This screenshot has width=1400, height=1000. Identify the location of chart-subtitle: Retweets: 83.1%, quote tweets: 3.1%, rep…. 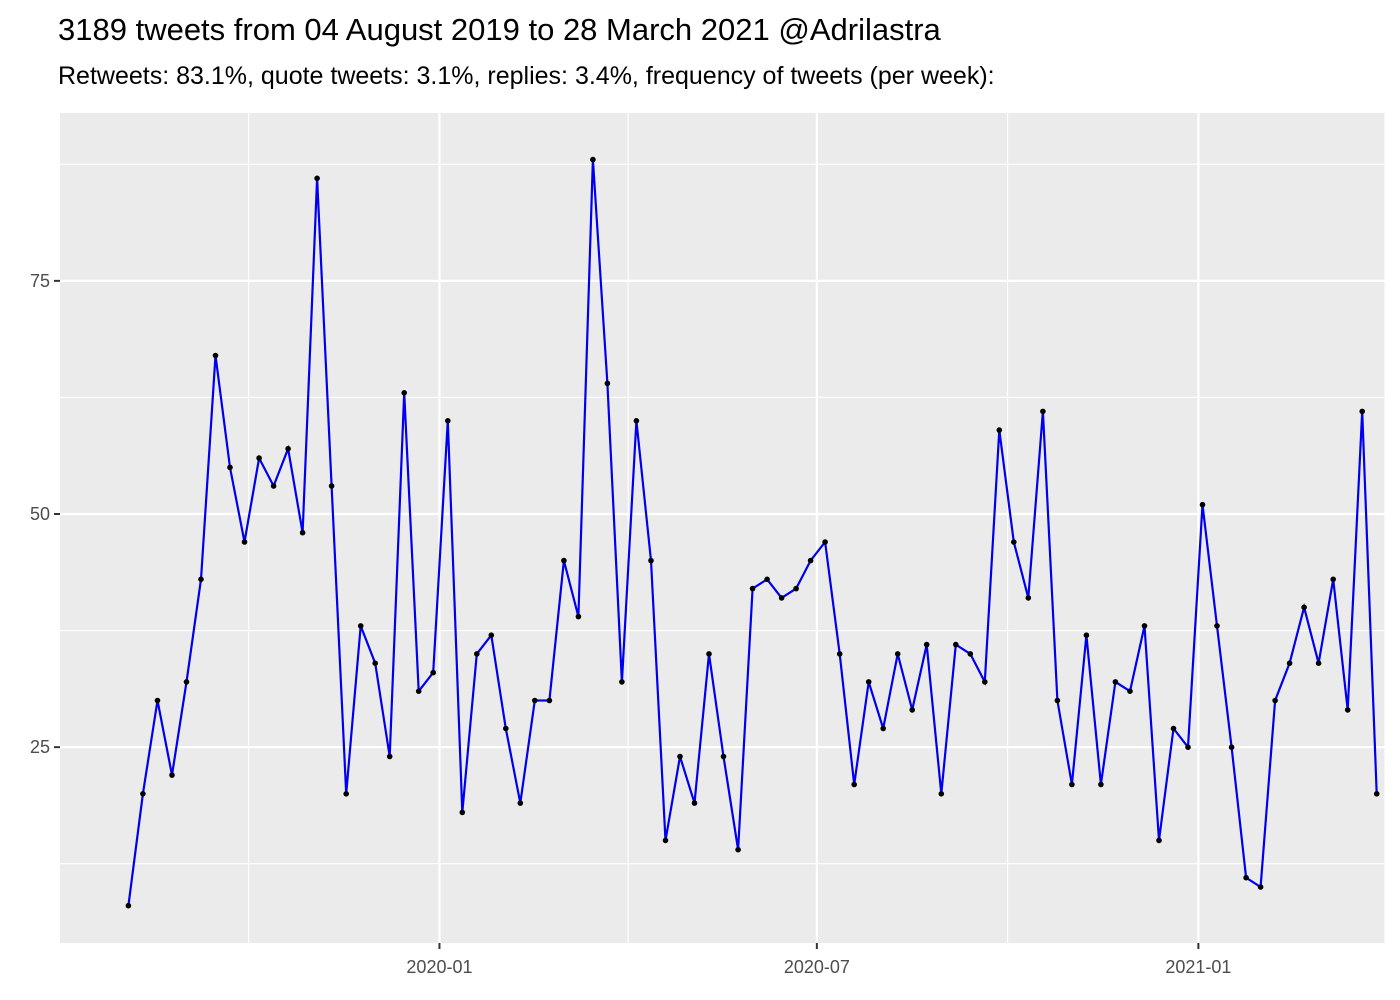
(526, 76).